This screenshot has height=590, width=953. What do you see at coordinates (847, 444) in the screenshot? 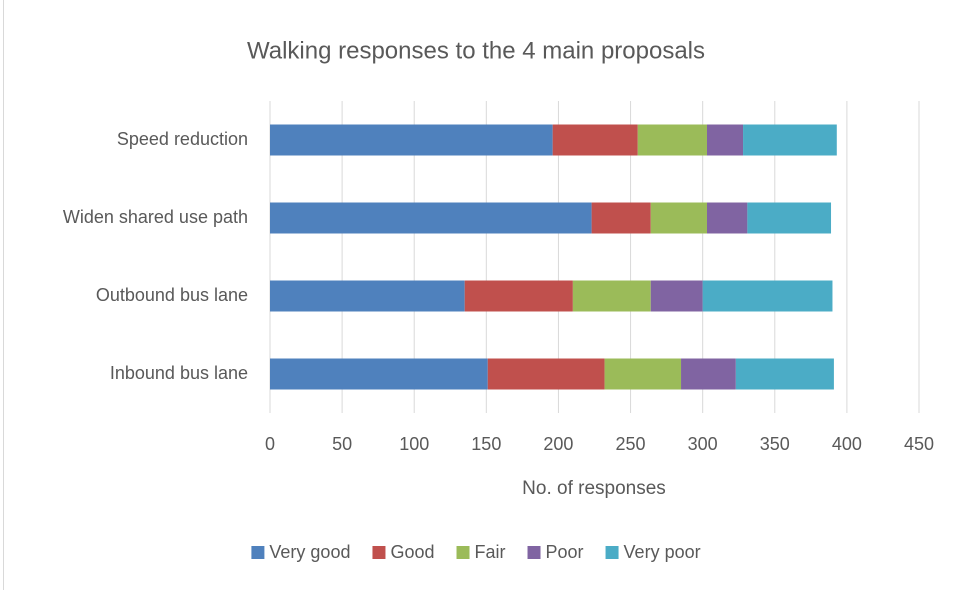
I see `x-tick-label: 400` at bounding box center [847, 444].